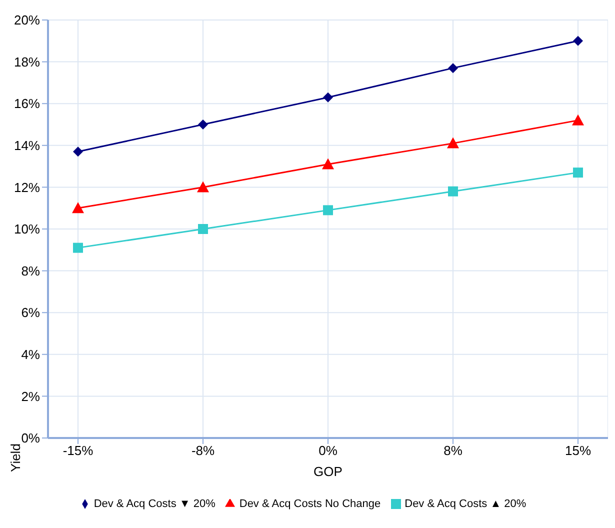 This screenshot has width=615, height=528. Describe the element at coordinates (27, 62) in the screenshot. I see `y-tick-label: 18%` at that location.